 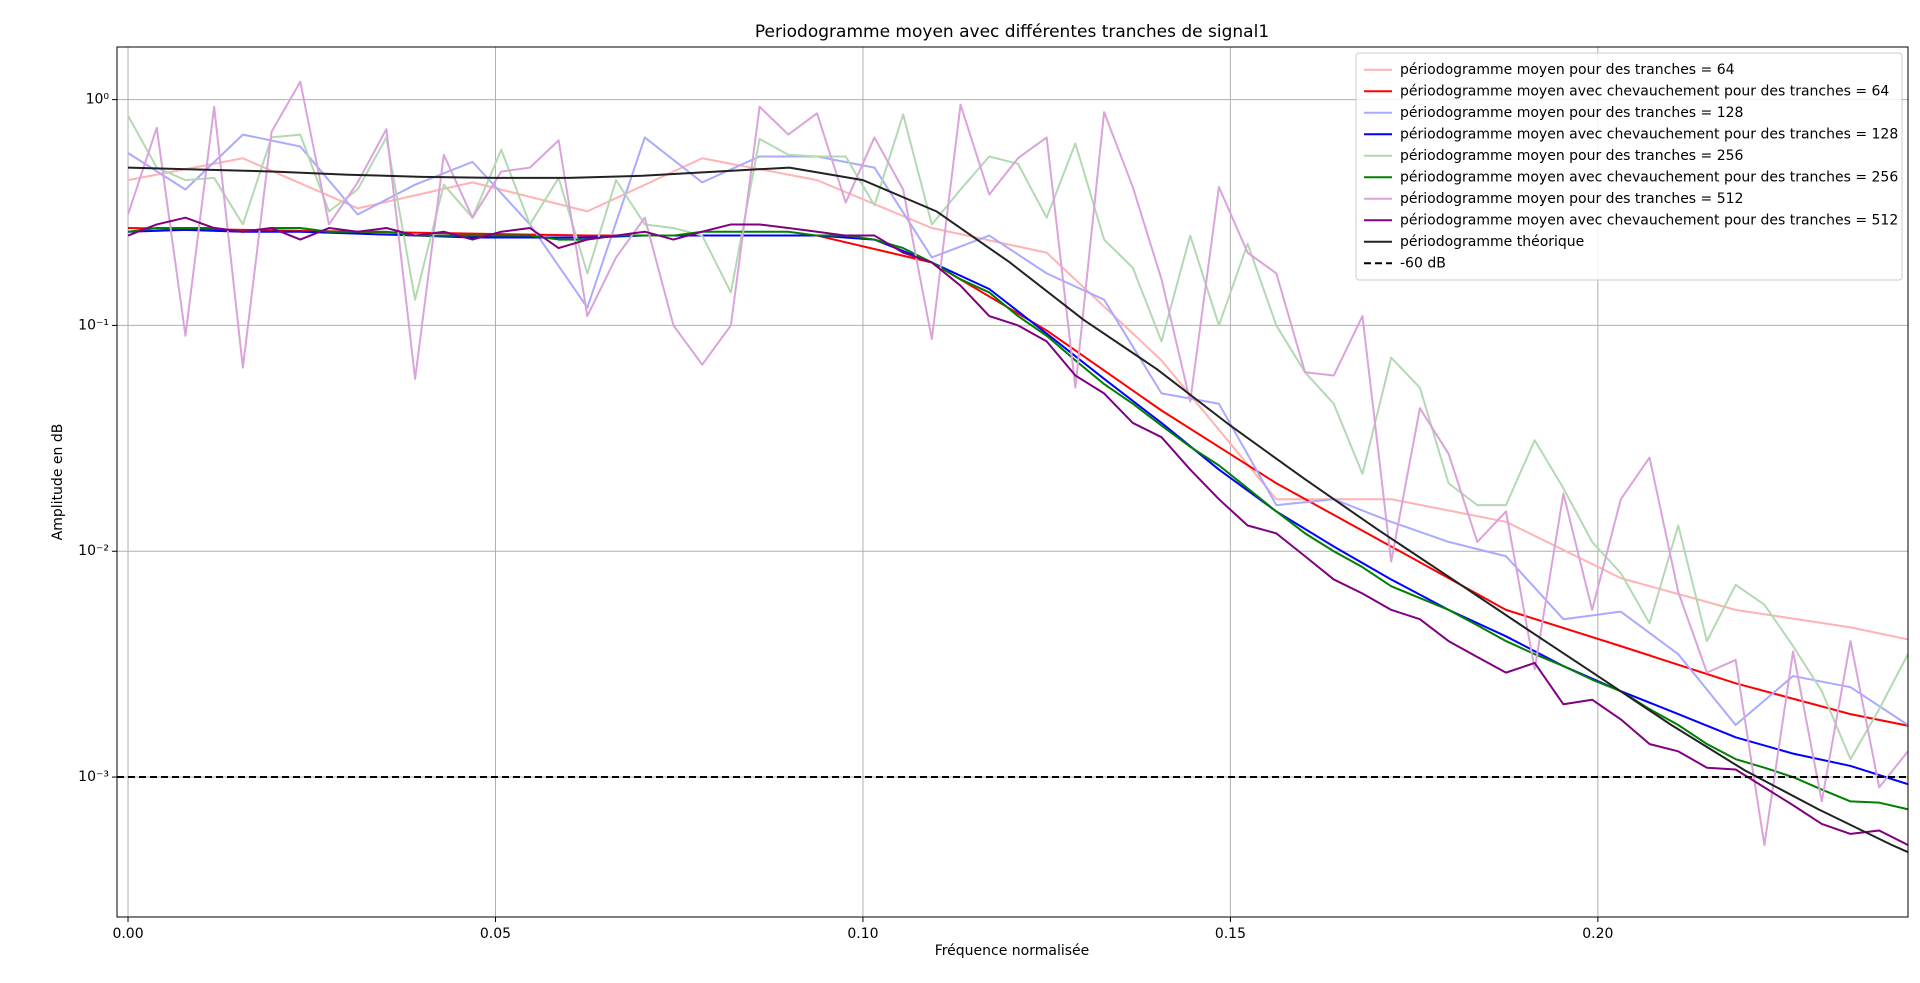 I want to click on y-tick-label: 10⁻¹, so click(x=93, y=325).